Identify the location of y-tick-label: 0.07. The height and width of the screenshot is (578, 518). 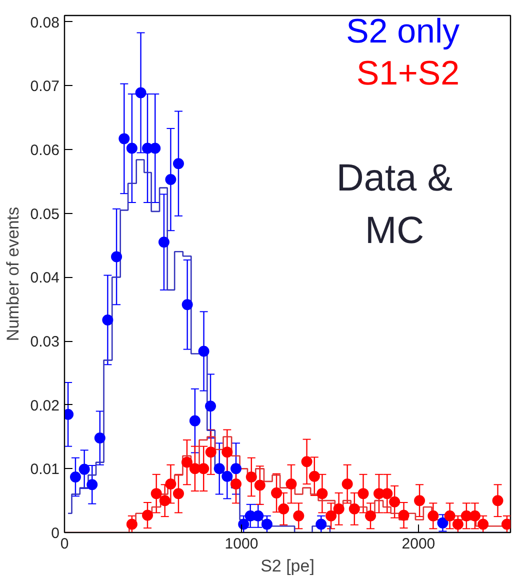
(45, 87).